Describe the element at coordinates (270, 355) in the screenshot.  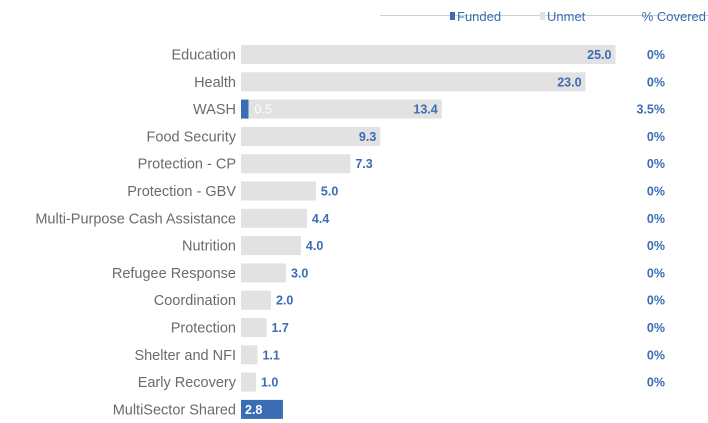
I see `total-value-label: 1.1` at that location.